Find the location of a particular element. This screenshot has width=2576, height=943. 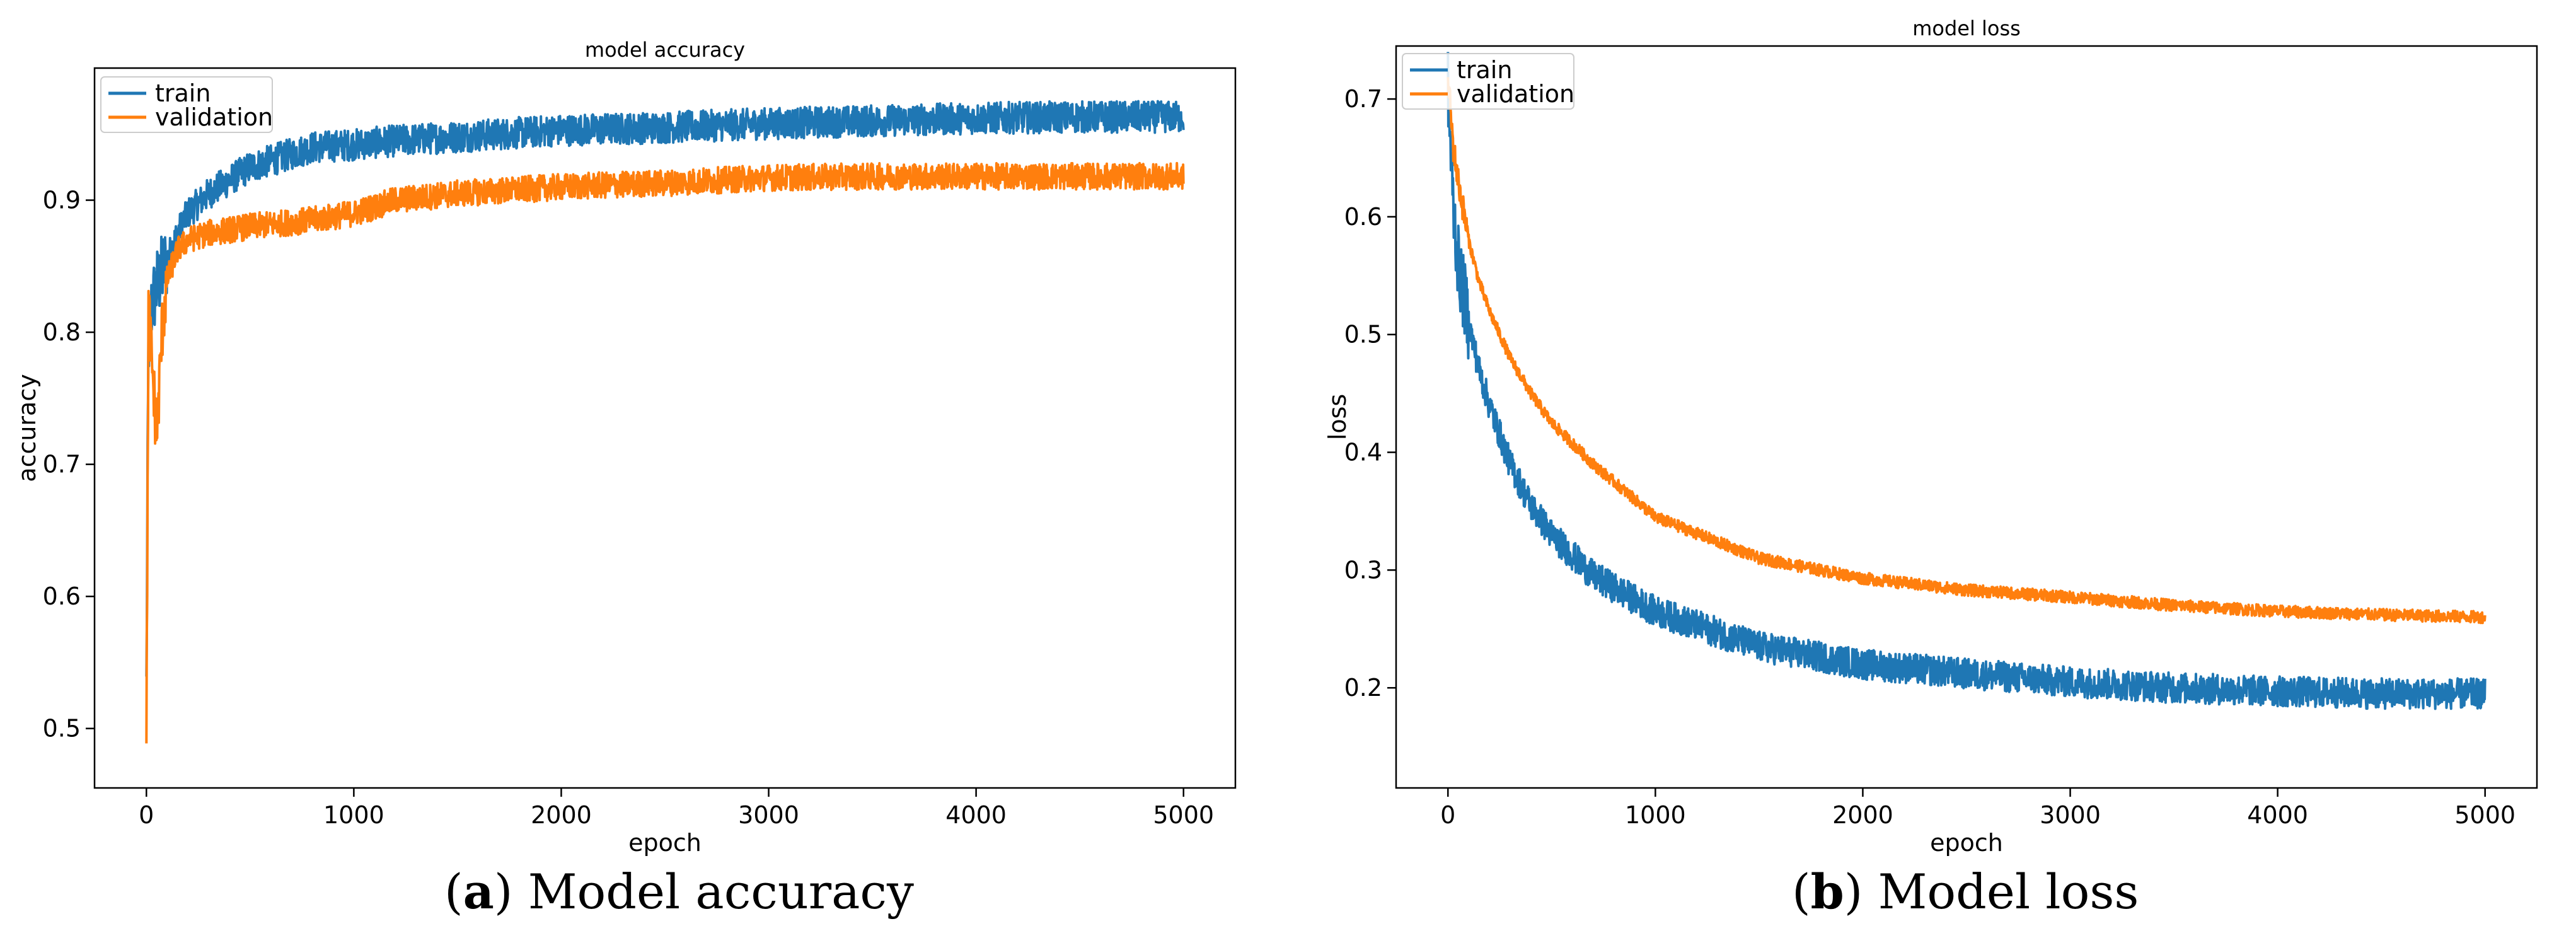

caption-model-accuracy: (a) Model accuracy is located at coordinates (679, 892).